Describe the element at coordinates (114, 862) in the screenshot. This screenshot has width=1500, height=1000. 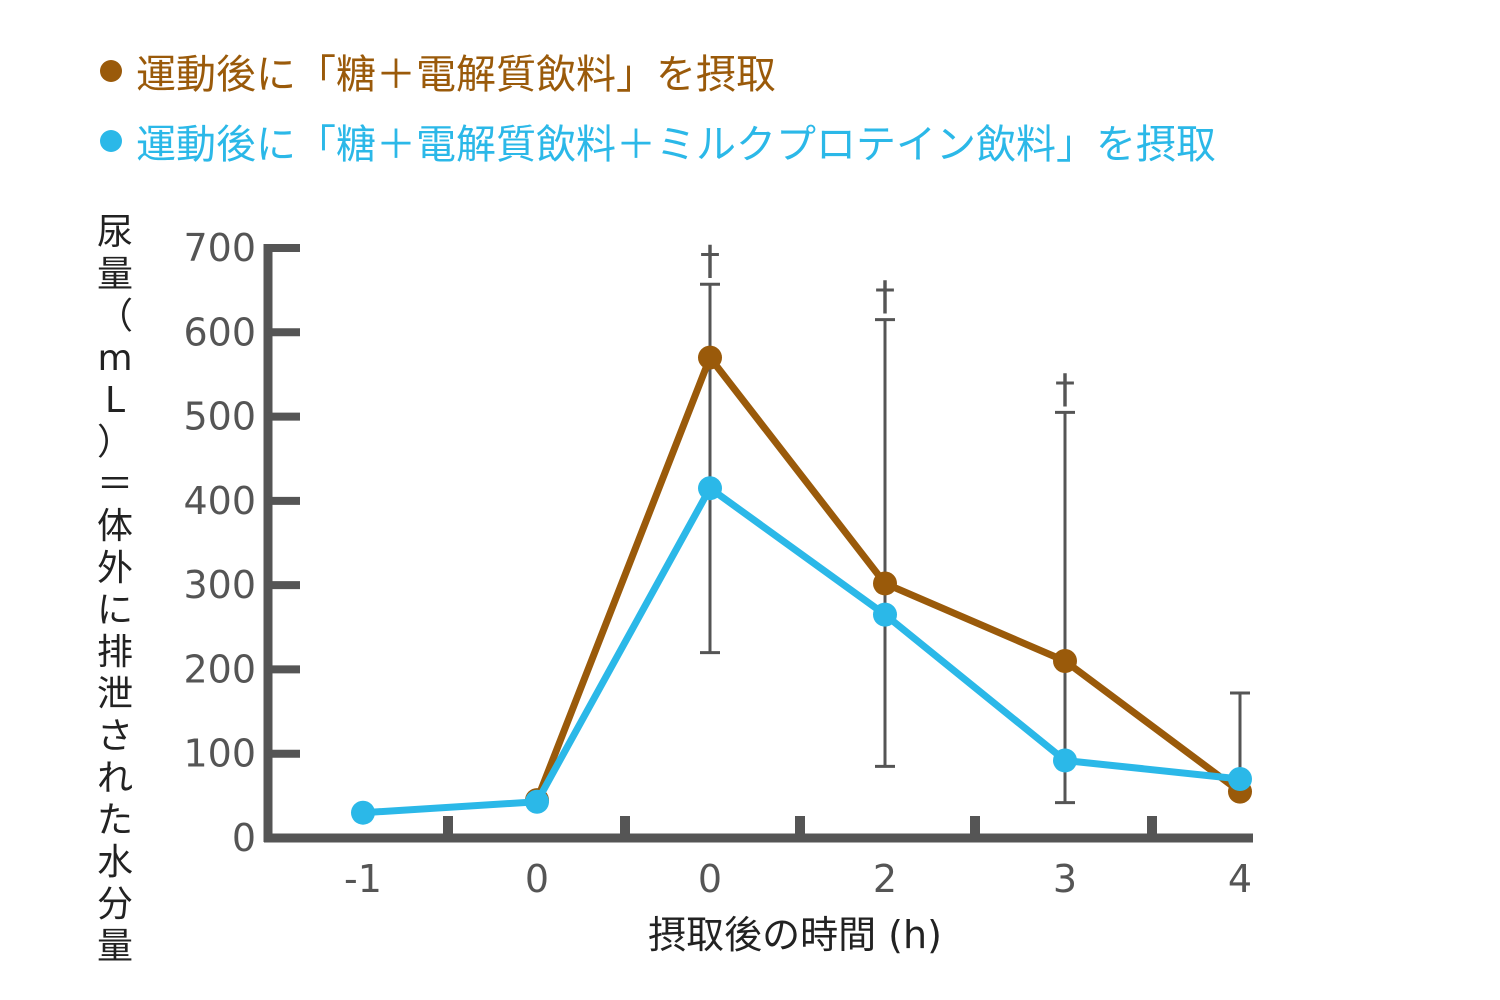
I see `y-axis-title-char: 水` at that location.